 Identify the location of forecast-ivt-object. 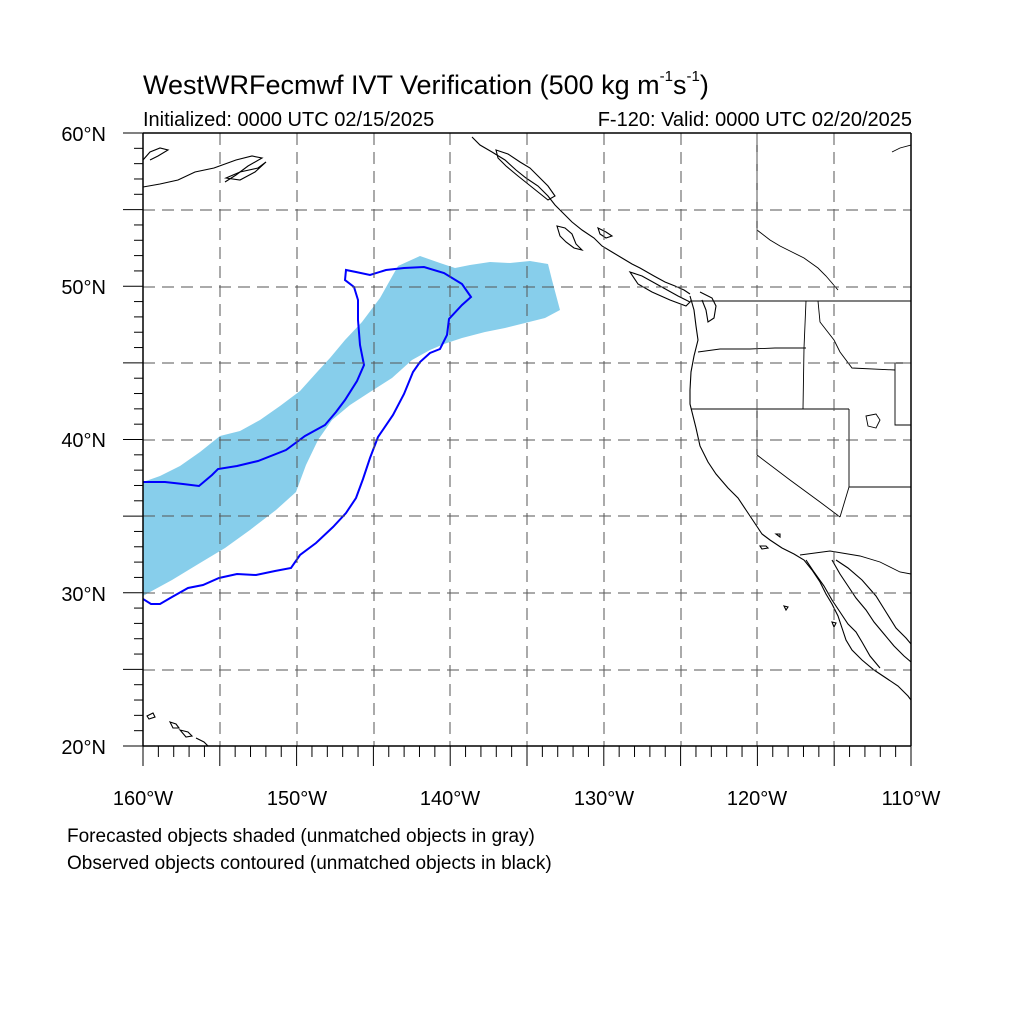
(351, 426).